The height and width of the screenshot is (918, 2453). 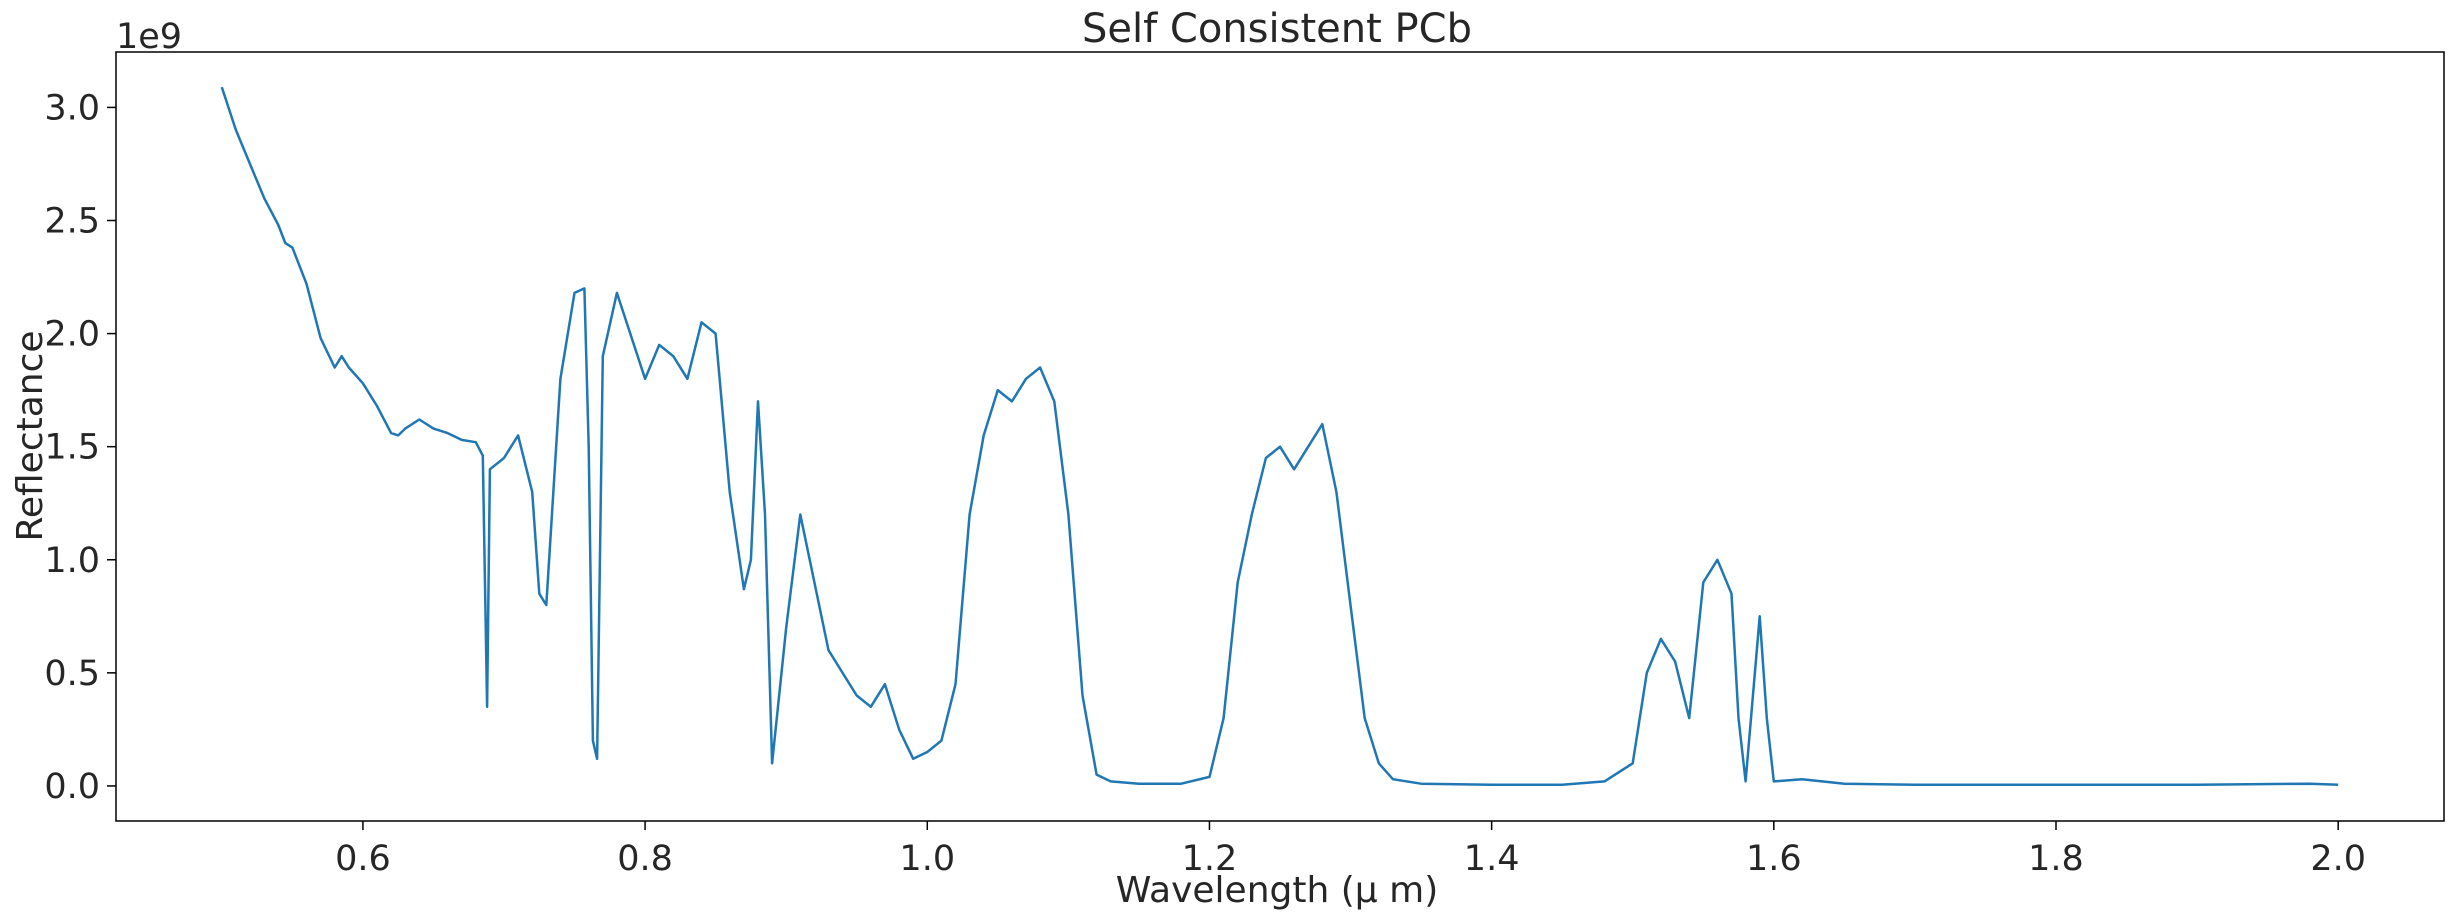 What do you see at coordinates (2056, 859) in the screenshot?
I see `x-tick-label: 1.8` at bounding box center [2056, 859].